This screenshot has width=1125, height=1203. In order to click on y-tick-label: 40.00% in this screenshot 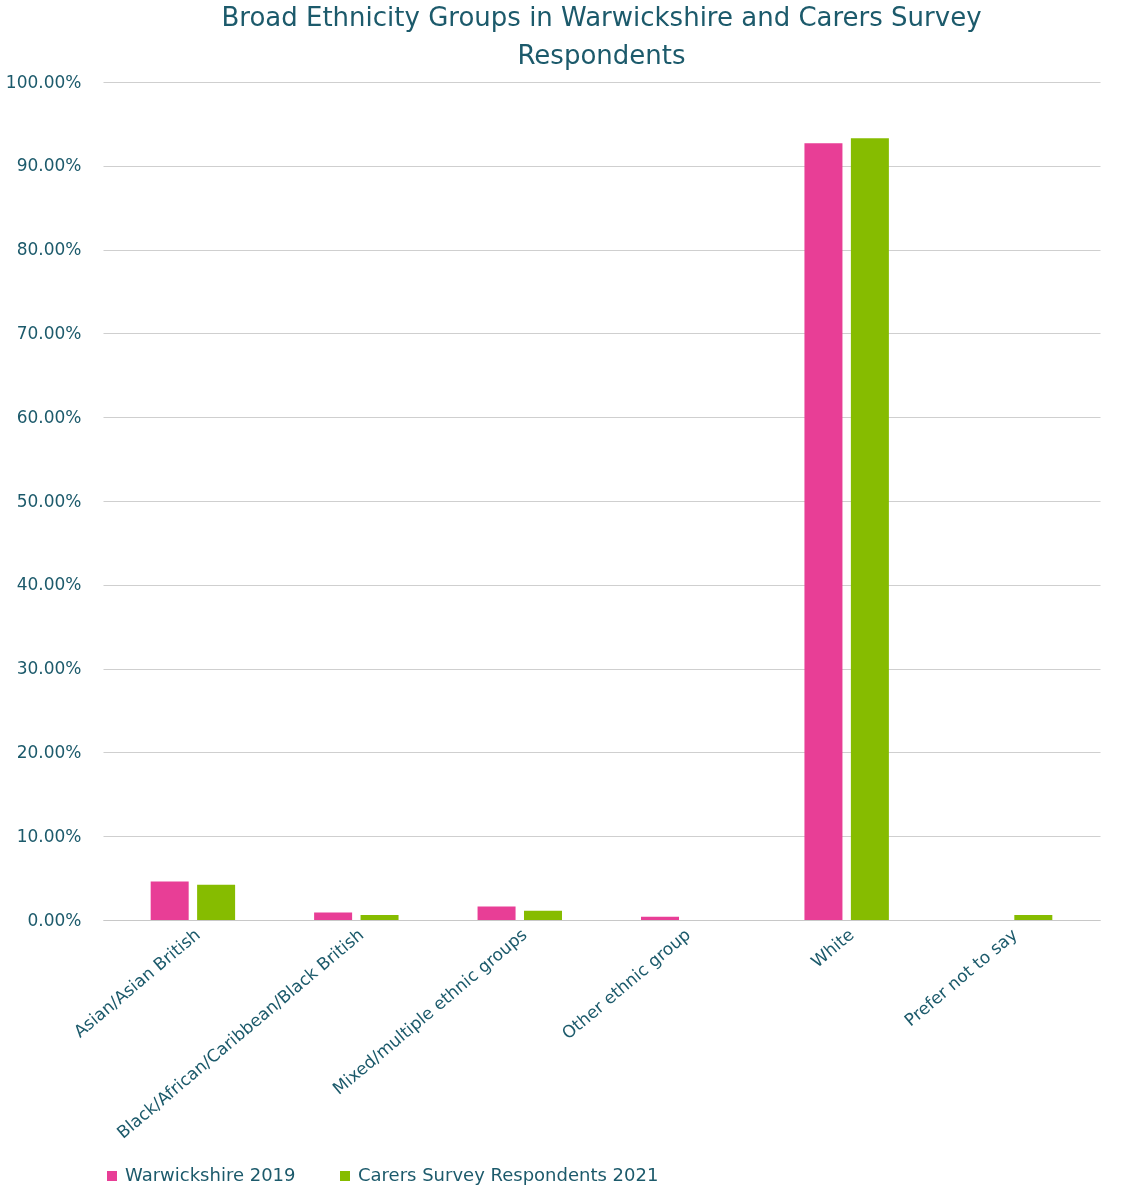, I will do `click(49, 584)`.